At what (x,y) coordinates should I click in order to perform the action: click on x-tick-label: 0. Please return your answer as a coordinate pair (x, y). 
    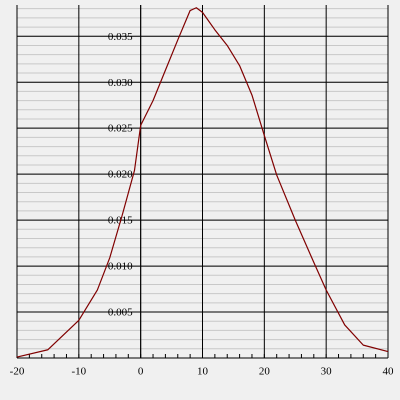
    Looking at the image, I should click on (141, 372).